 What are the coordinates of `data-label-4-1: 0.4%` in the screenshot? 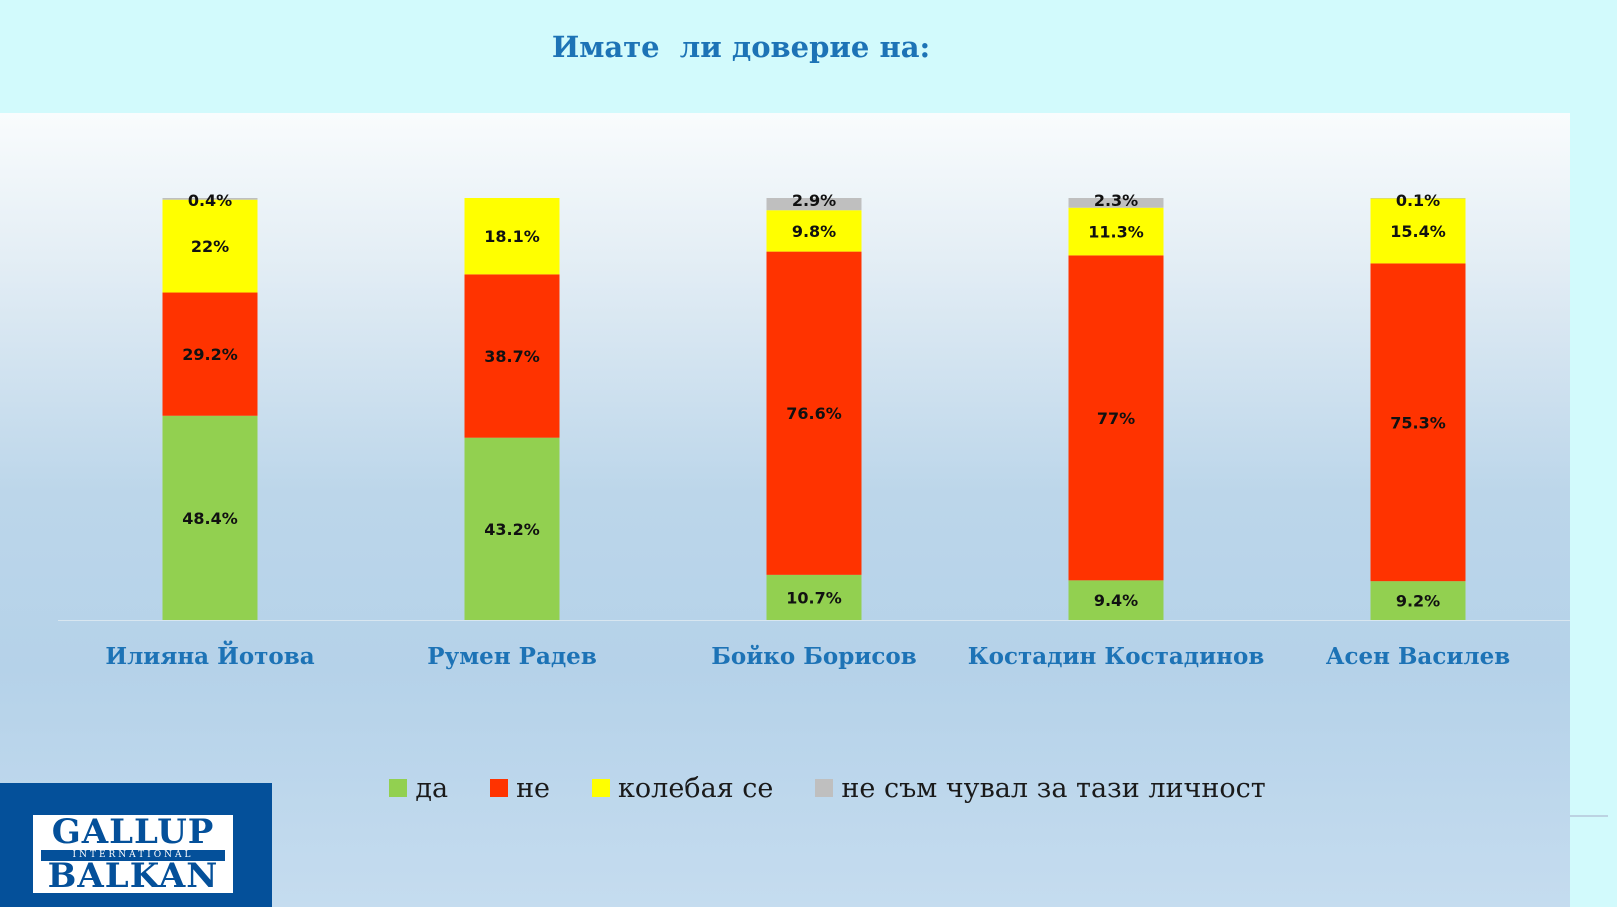 It's located at (210, 200).